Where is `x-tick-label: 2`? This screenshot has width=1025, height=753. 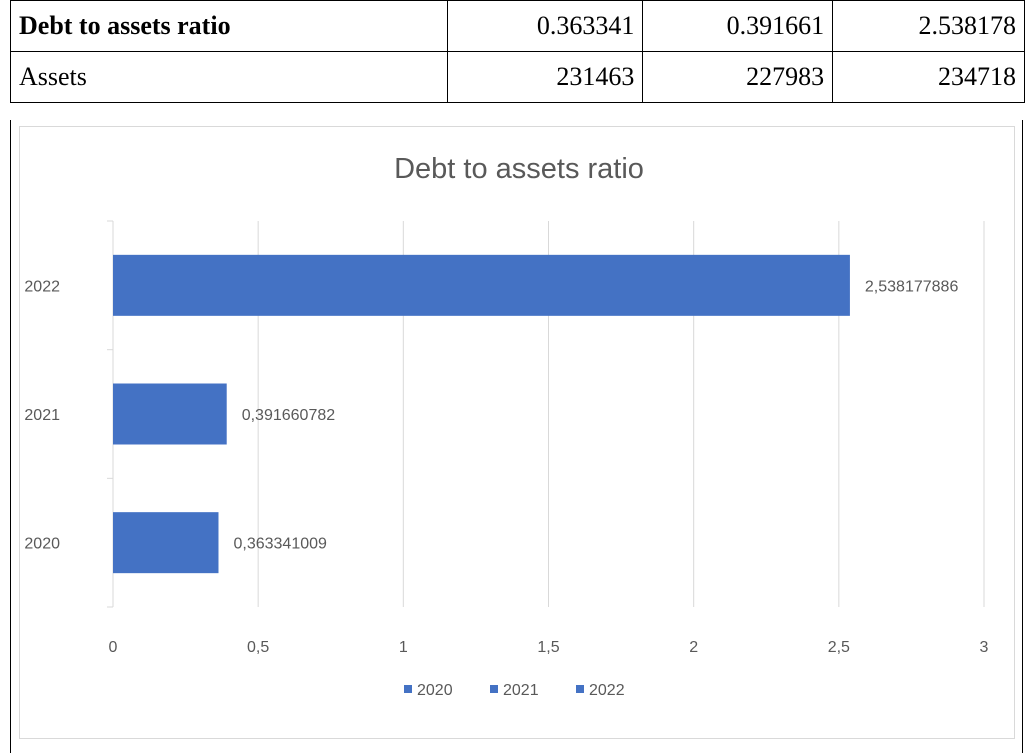 x-tick-label: 2 is located at coordinates (693, 647).